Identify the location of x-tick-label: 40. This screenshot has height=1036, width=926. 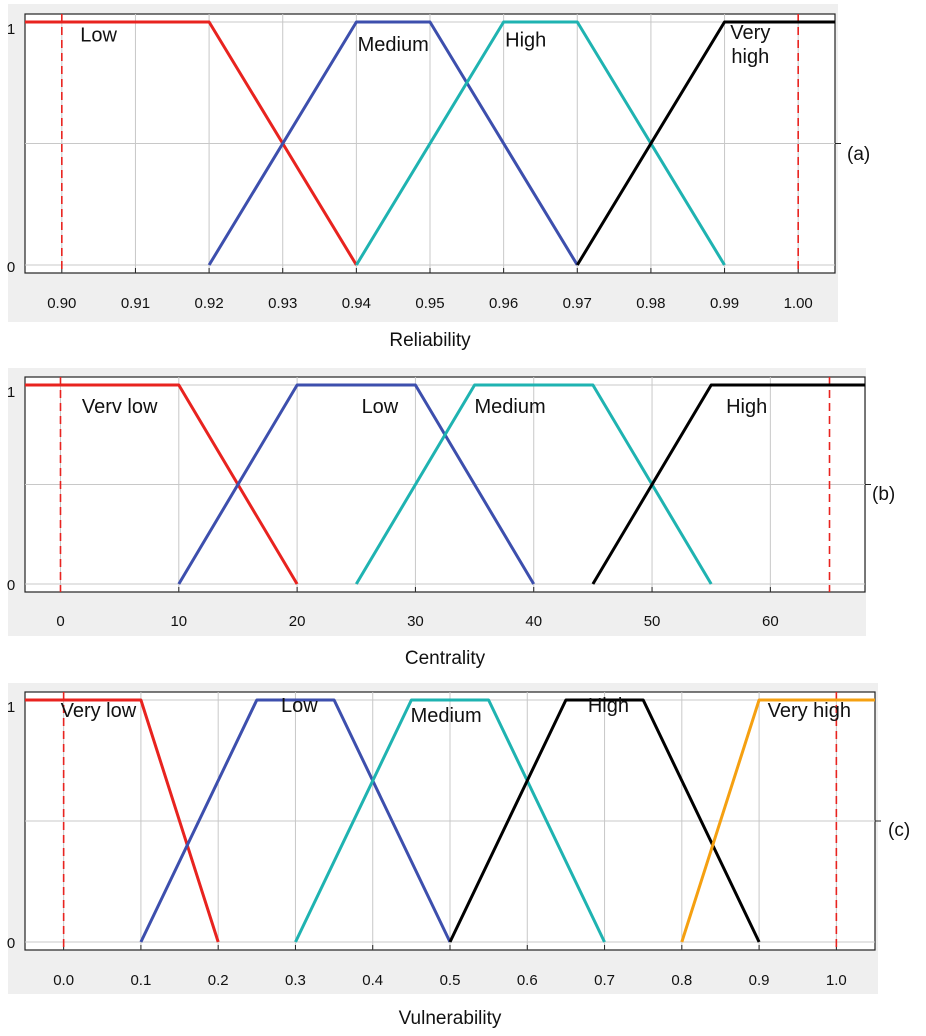
(533, 621).